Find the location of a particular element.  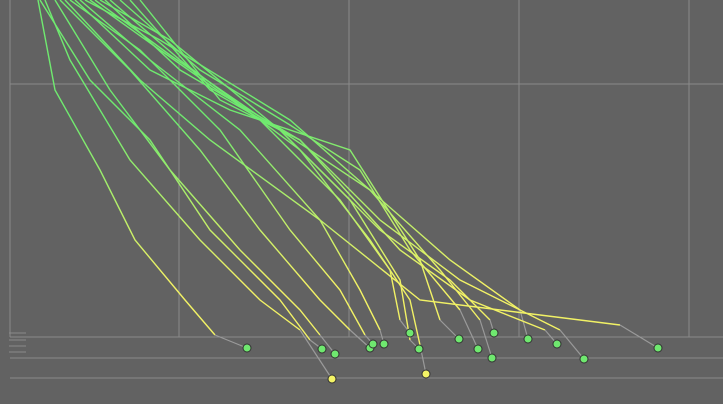

legend-stubs is located at coordinates (17, 342).